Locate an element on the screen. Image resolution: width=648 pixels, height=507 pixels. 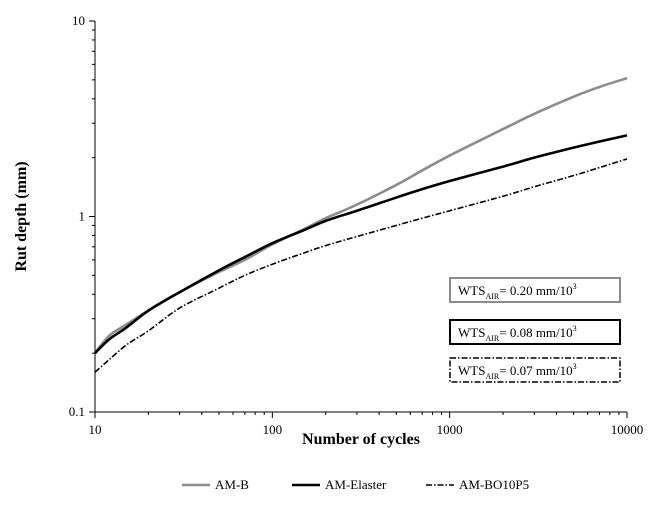
annotation-text: WTSAIR= 0.20 mm/103 is located at coordinates (517, 291).